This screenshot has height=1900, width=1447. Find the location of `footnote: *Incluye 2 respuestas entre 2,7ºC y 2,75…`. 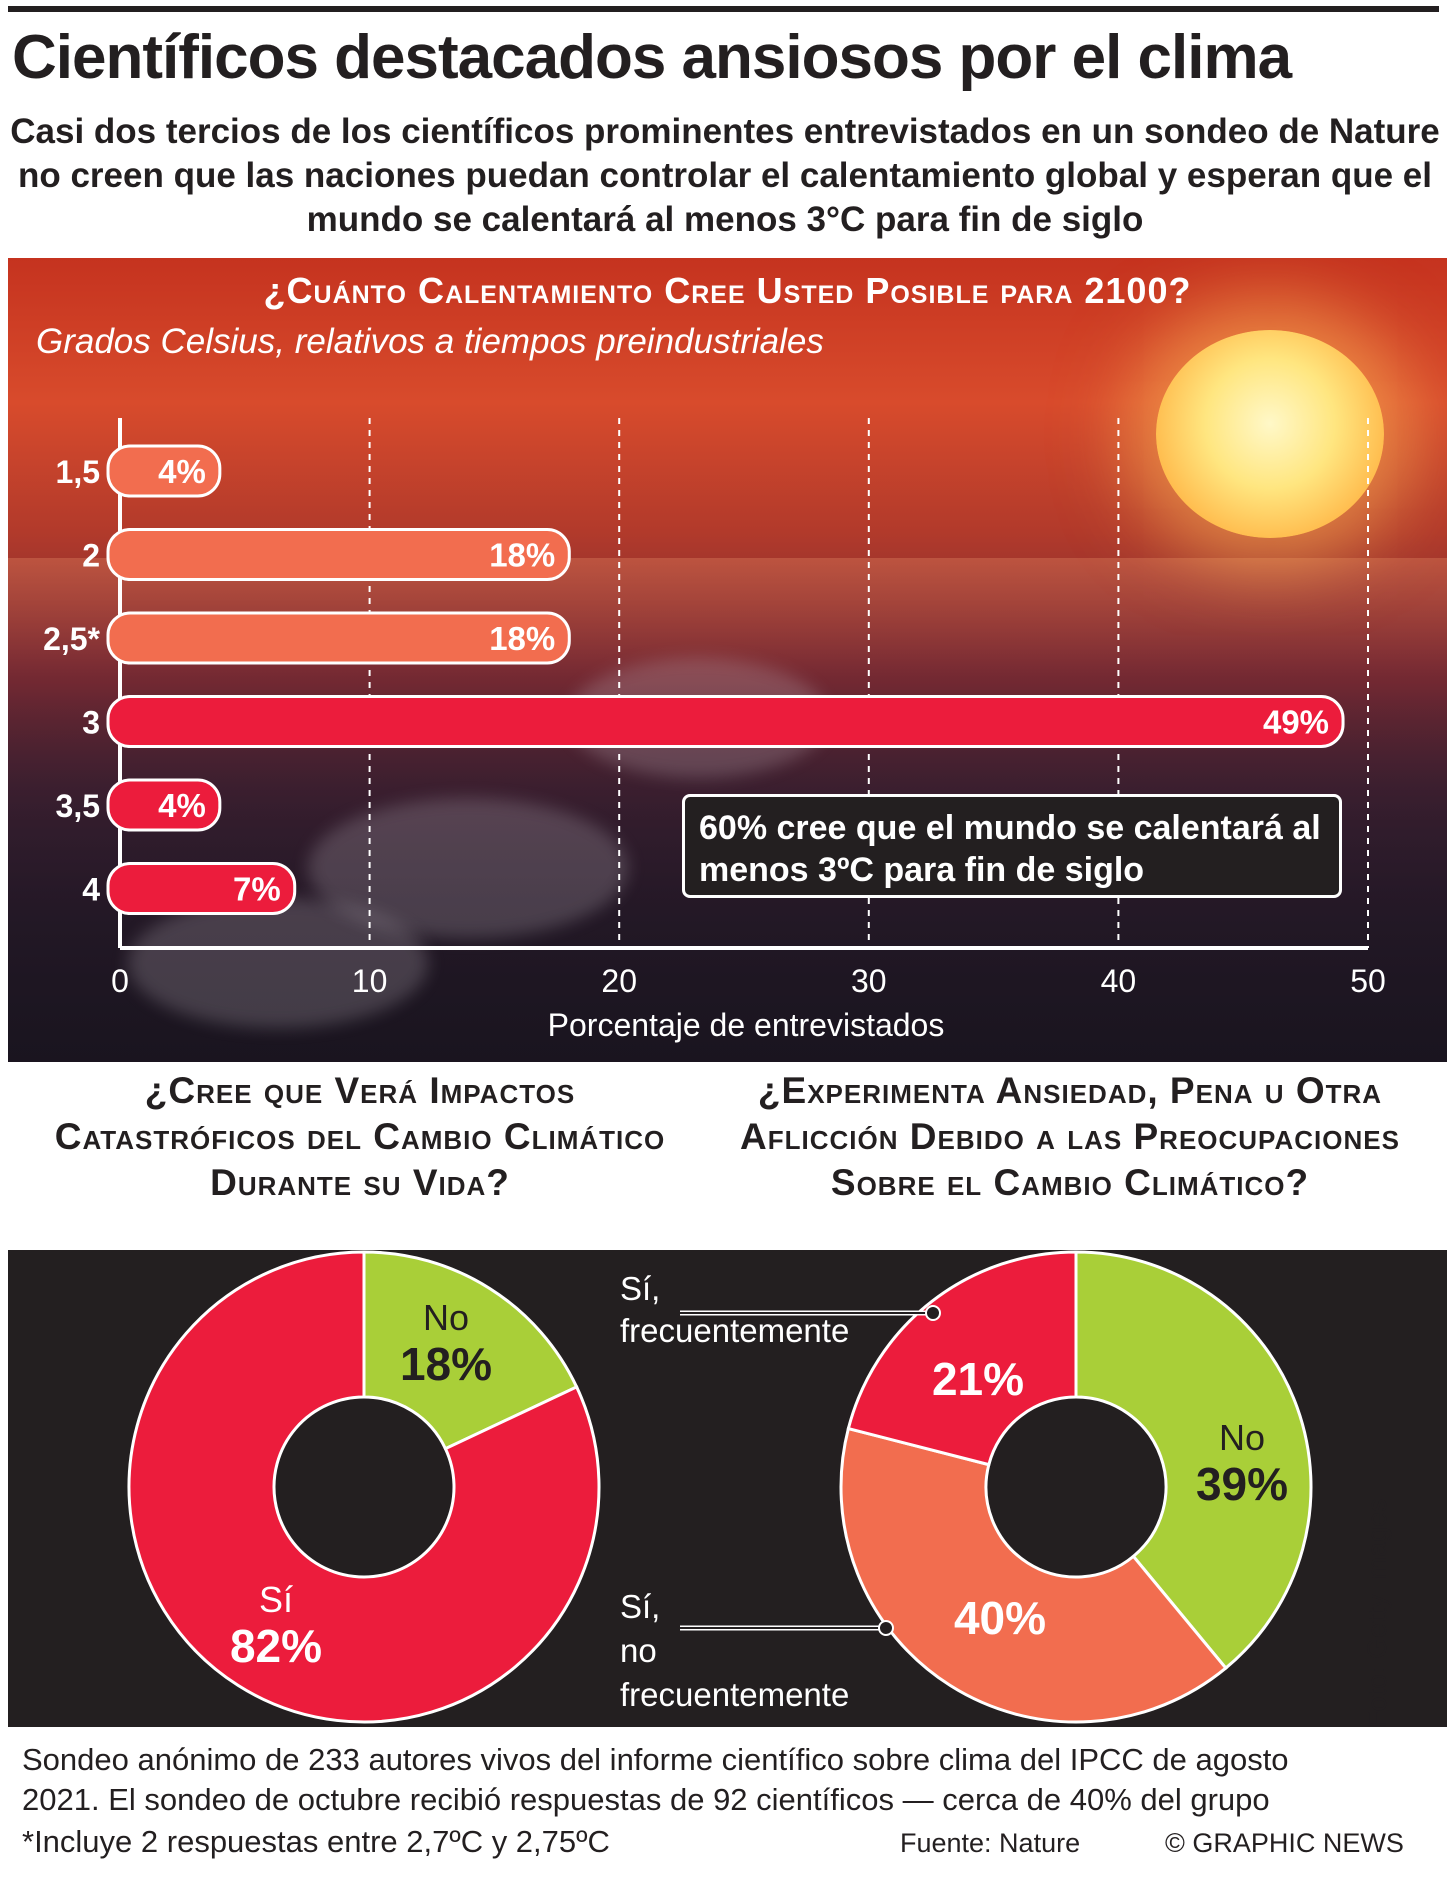

footnote: *Incluye 2 respuestas entre 2,7ºC y 2,75… is located at coordinates (316, 1841).